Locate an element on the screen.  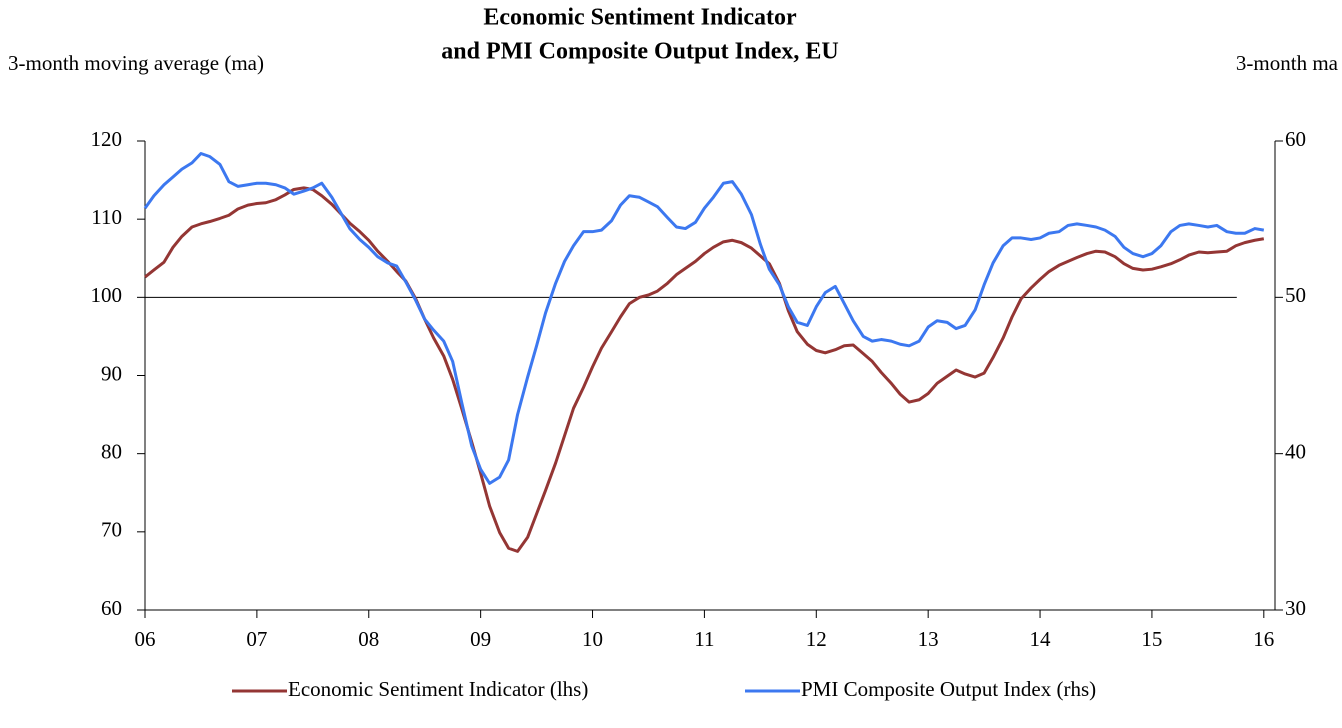
y-tick-label: 120 is located at coordinates (107, 139).